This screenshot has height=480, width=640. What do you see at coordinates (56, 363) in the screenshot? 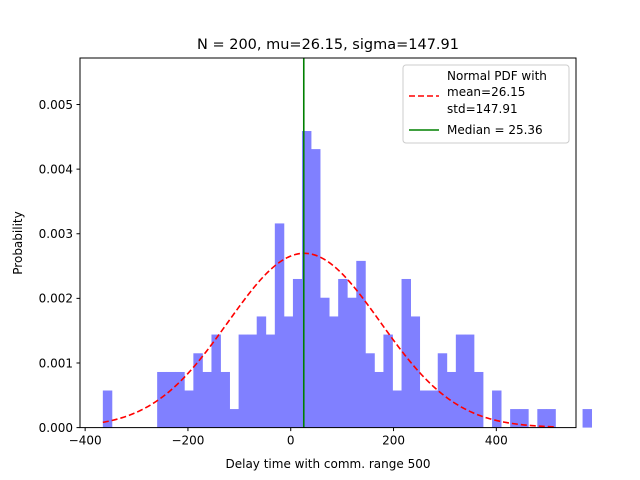
I see `y-tick-label: 0.001` at bounding box center [56, 363].